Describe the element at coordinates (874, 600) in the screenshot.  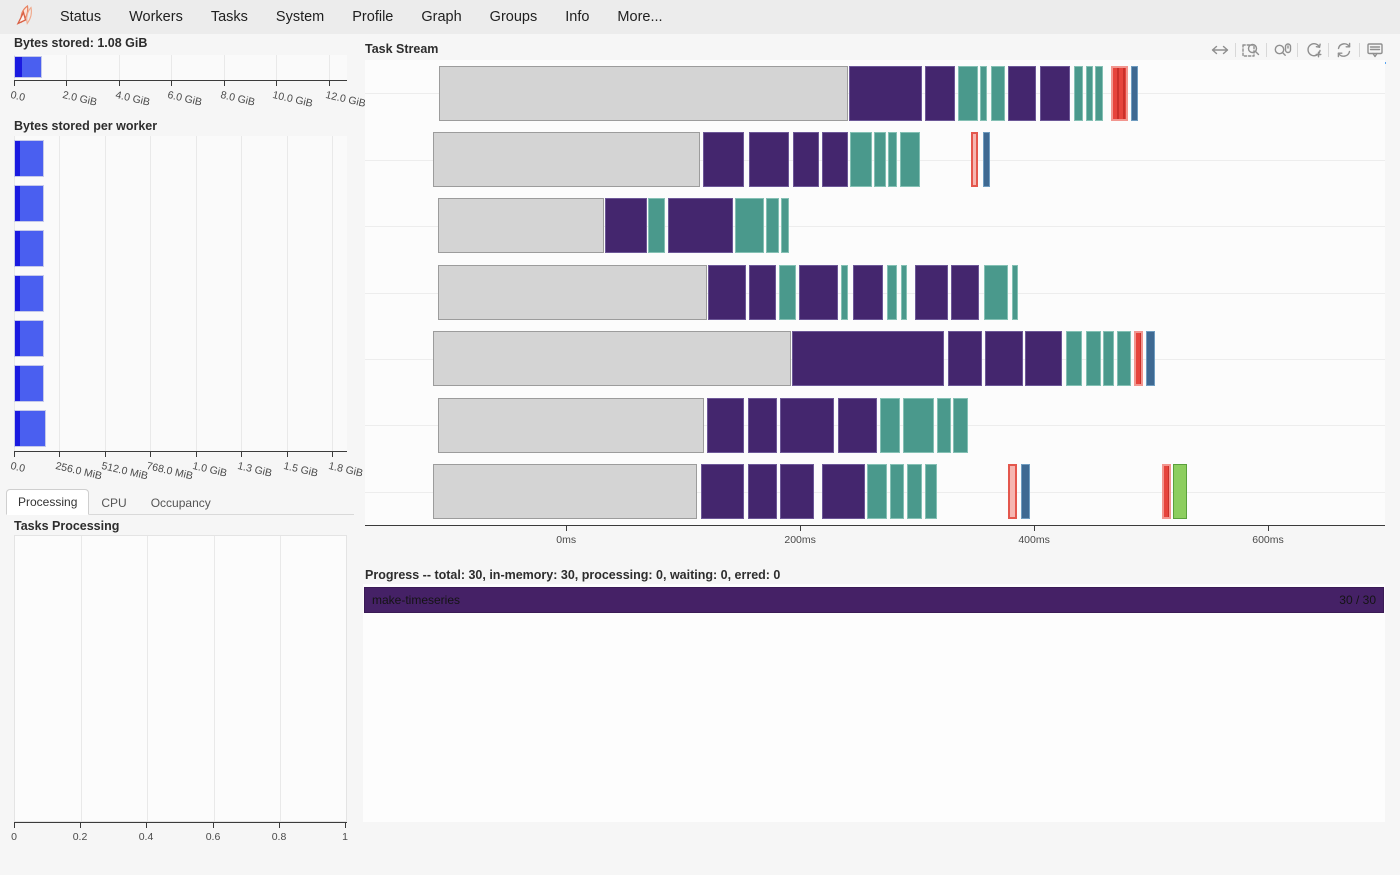
I see `progress-bar: make-timeseries 30 / 30` at that location.